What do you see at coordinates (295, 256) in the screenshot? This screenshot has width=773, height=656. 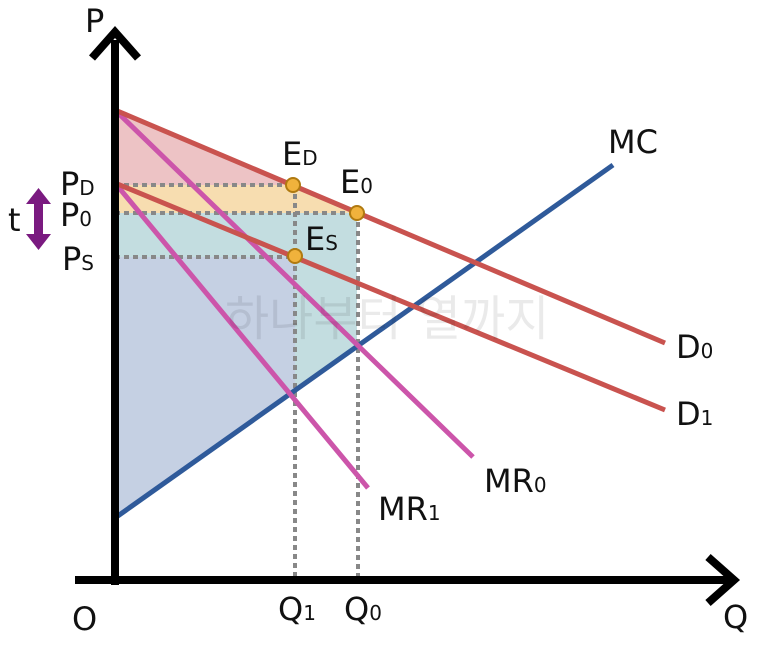 I see `point-es` at bounding box center [295, 256].